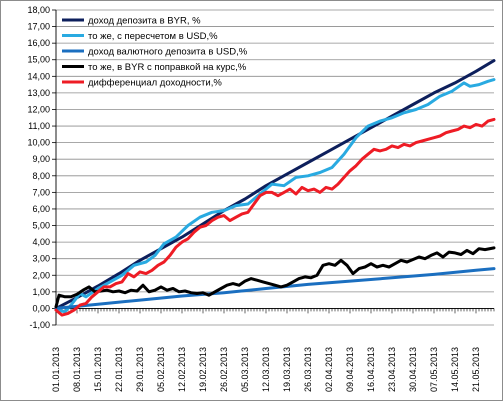  I want to click on x-tick-label: 29.01.2013, so click(140, 369).